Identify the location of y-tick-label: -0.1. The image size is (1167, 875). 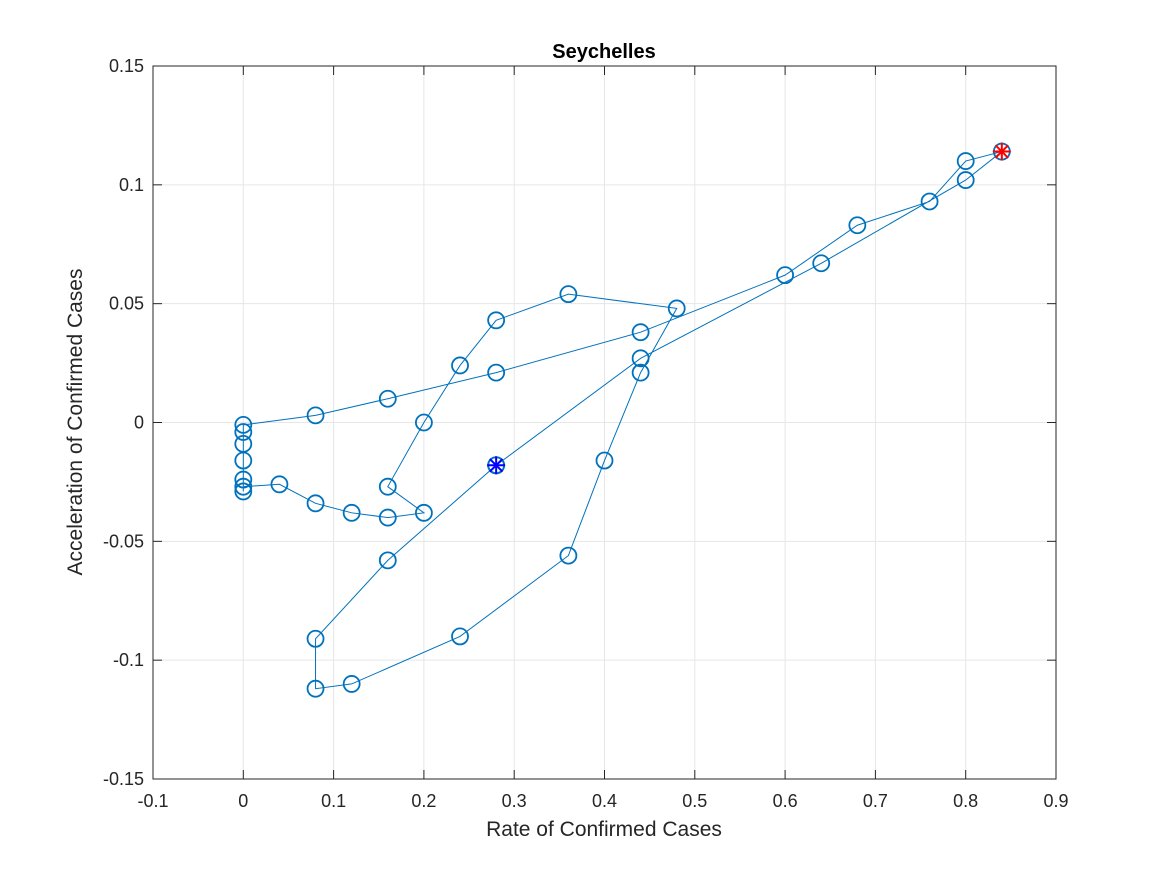
(128, 660).